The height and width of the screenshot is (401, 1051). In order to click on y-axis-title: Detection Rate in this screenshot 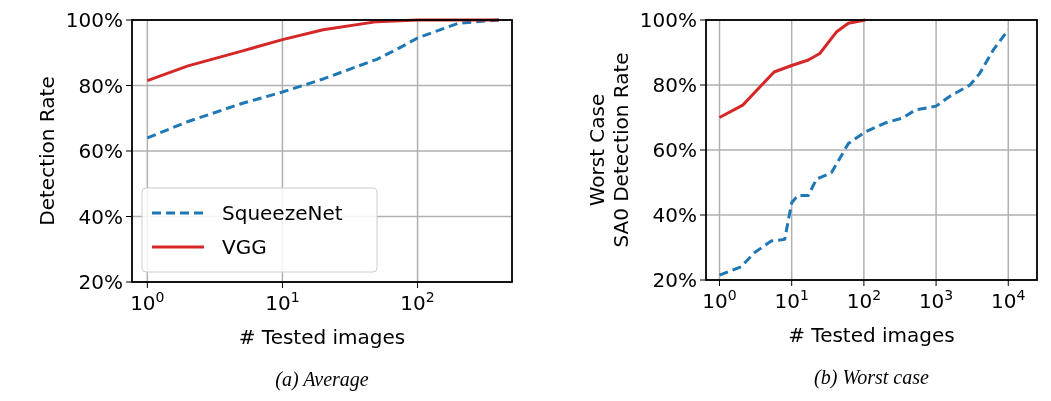, I will do `click(47, 151)`.